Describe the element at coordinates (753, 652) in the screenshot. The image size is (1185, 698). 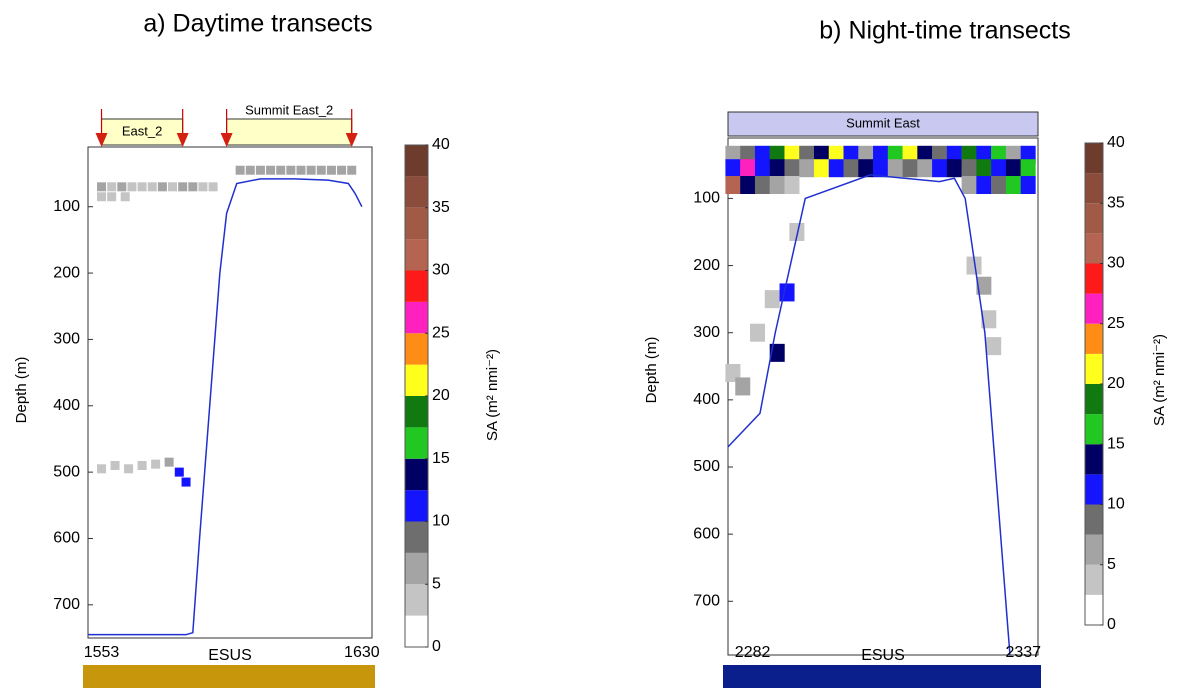
I see `x-tick-label: 2282` at that location.